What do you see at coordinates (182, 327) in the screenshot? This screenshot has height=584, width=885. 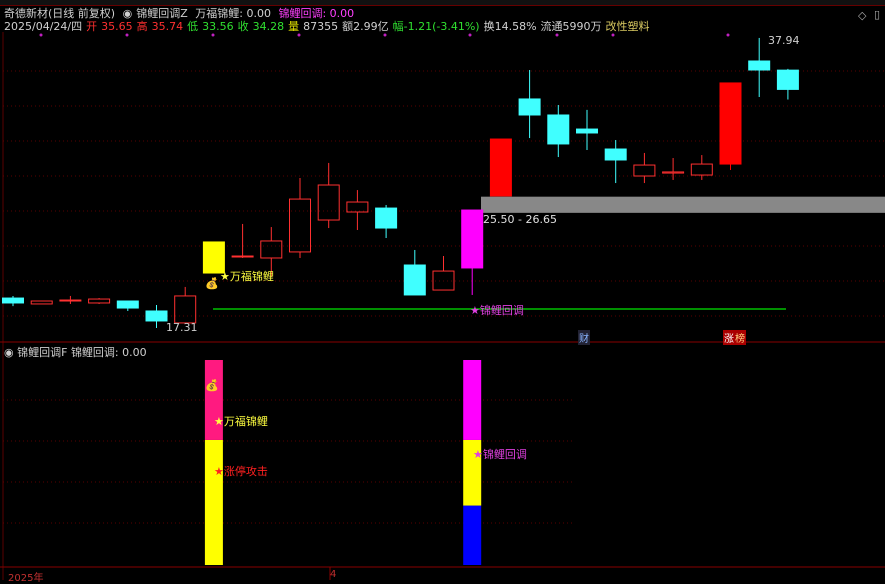 I see `low-price-label: 17.31` at bounding box center [182, 327].